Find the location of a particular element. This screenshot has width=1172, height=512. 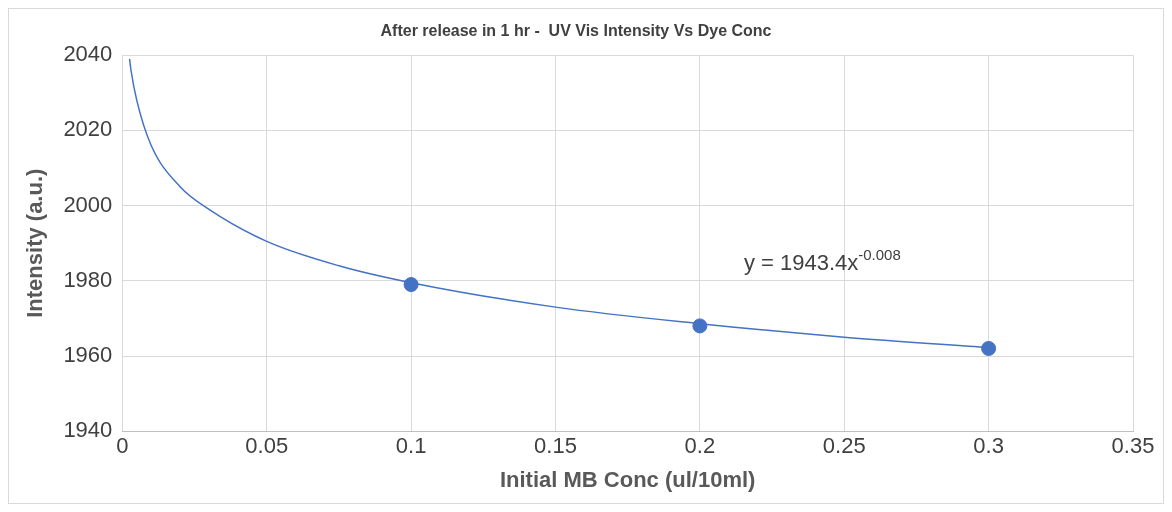

y-tick-label: 1960 is located at coordinates (88, 355).